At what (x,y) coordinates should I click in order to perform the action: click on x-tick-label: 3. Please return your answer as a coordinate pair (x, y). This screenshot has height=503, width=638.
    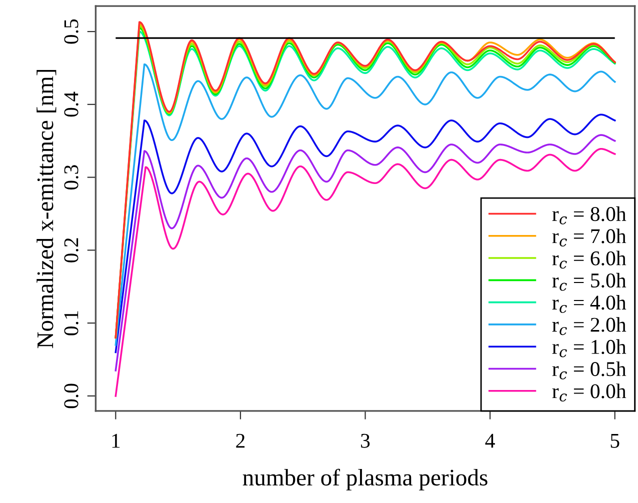
    Looking at the image, I should click on (365, 441).